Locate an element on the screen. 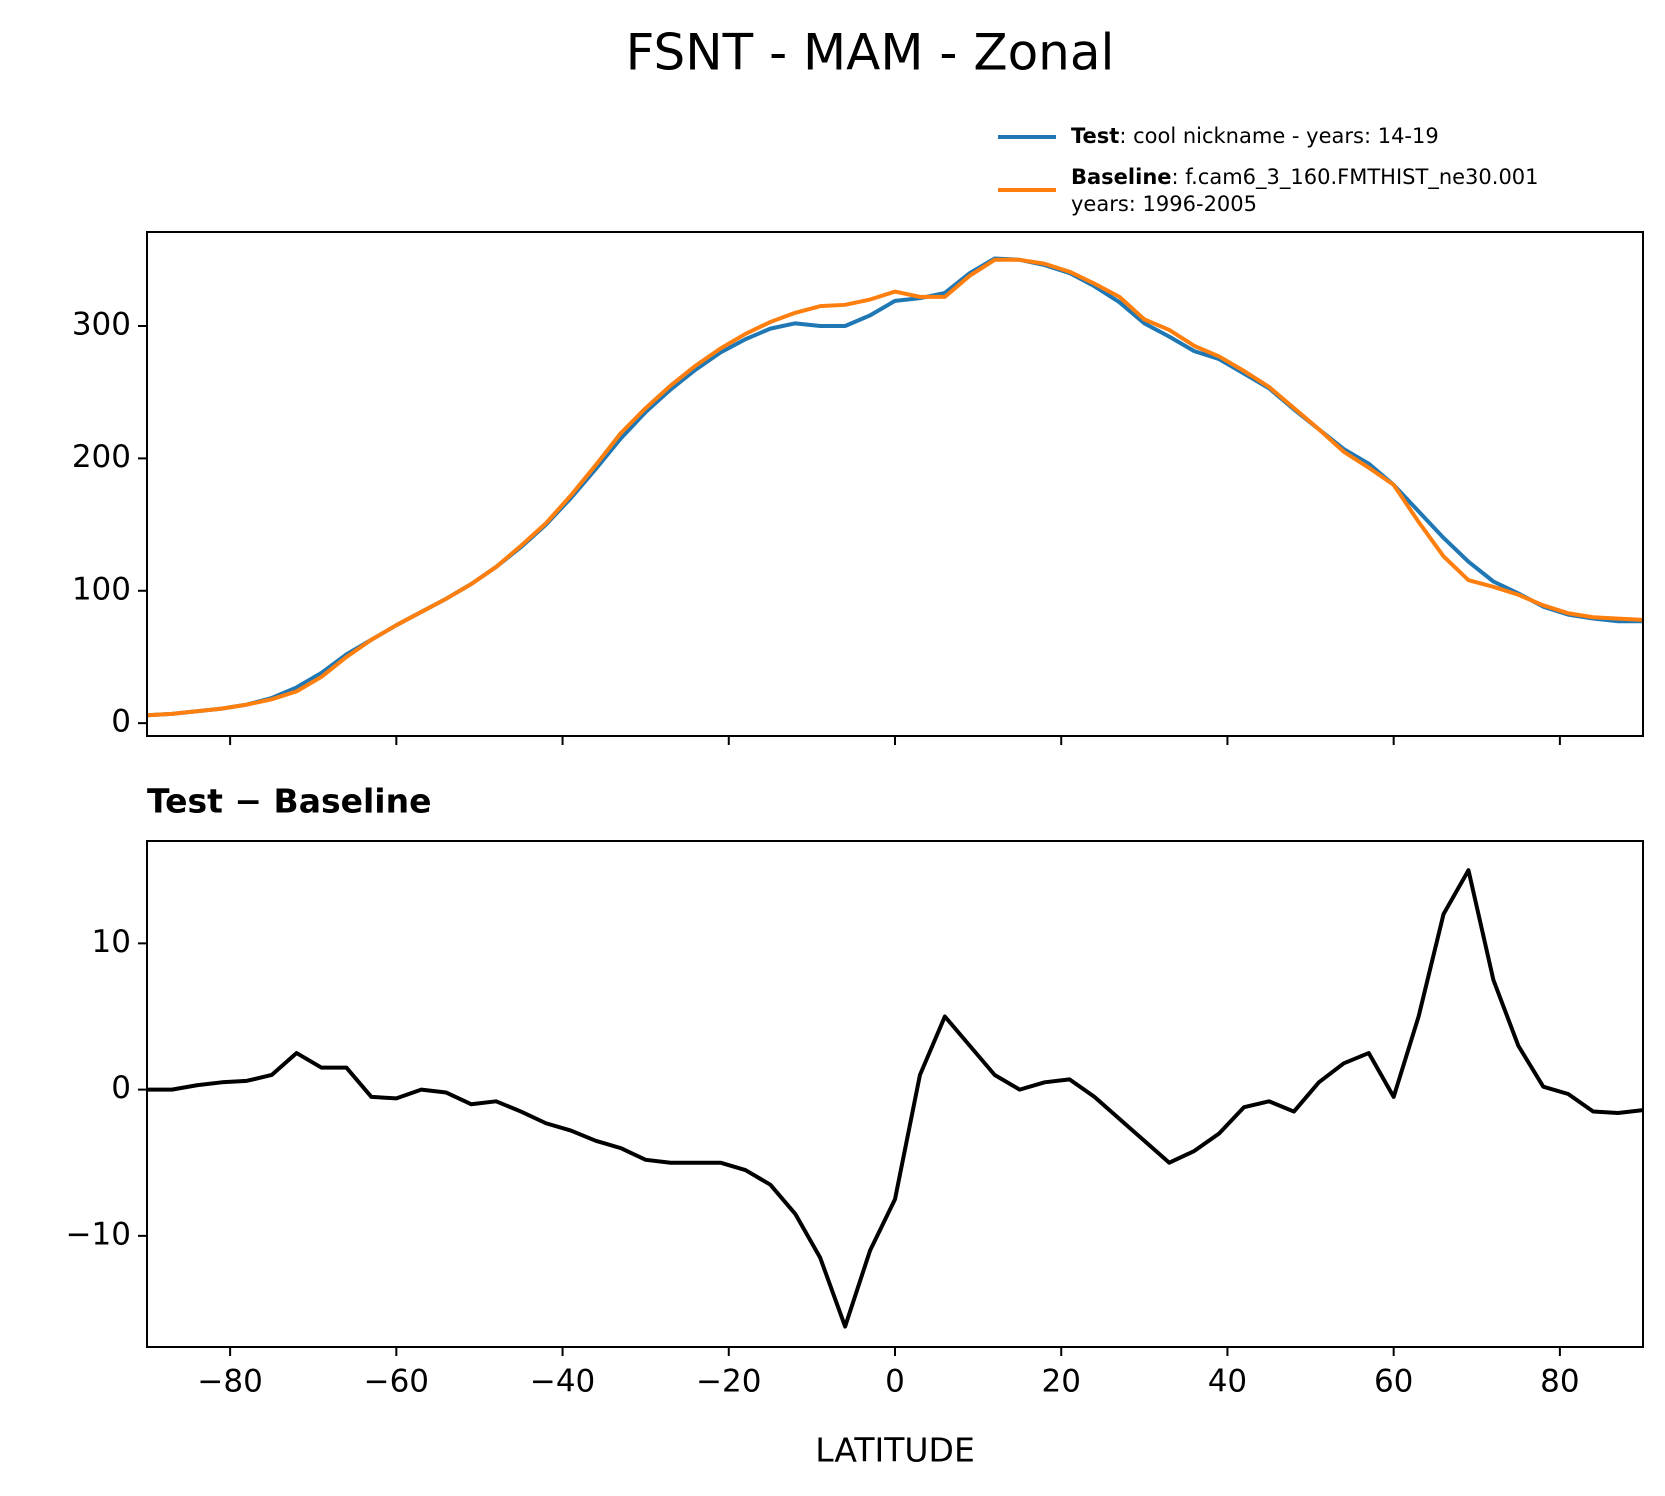  legend-label: Baseline: f.cam6_3_160.FMTHIST_ne30.001 is located at coordinates (1305, 177).